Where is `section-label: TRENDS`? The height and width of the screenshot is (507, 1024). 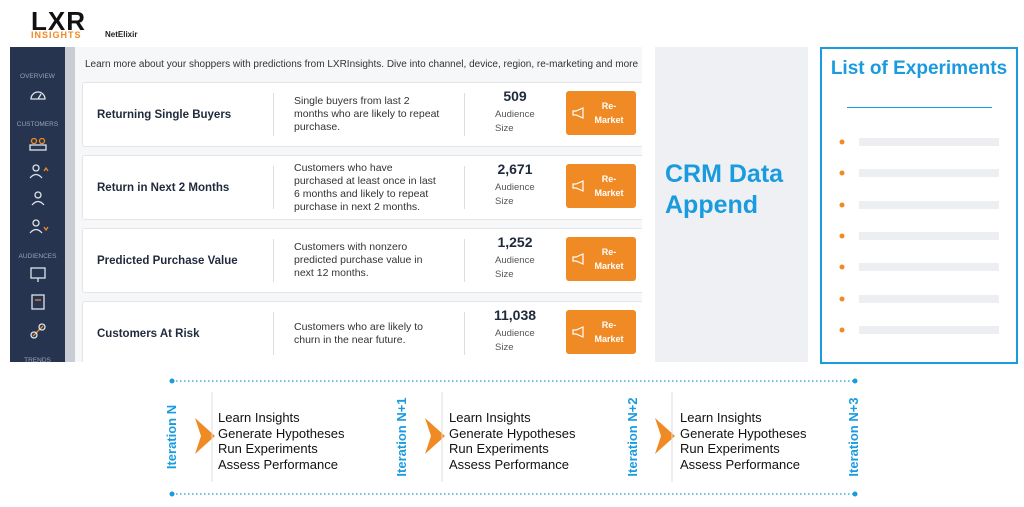 section-label: TRENDS is located at coordinates (37, 359).